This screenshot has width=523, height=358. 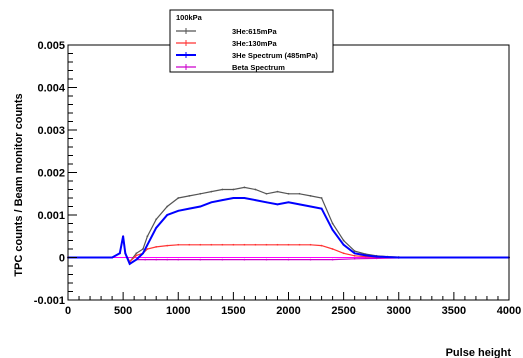 What do you see at coordinates (343, 311) in the screenshot?
I see `x-tick-label: 2500` at bounding box center [343, 311].